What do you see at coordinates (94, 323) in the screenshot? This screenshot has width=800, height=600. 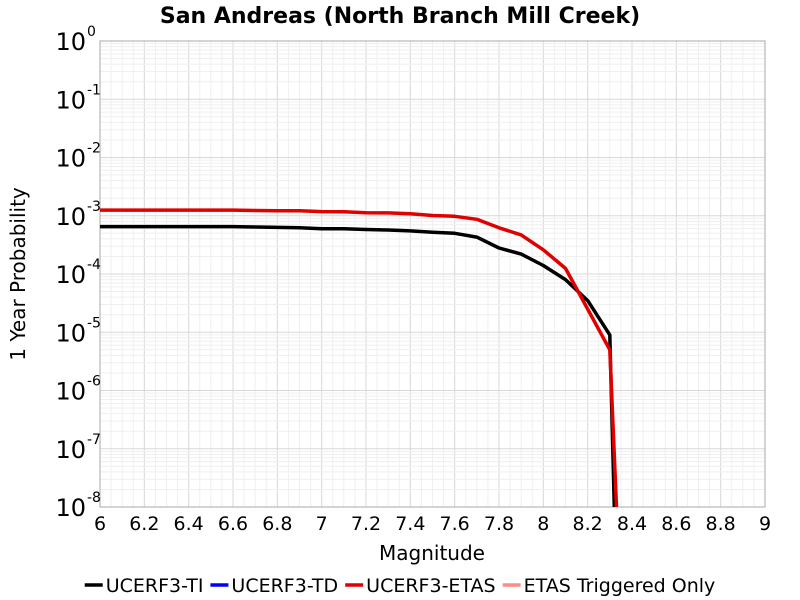 I see `y-tick-exponent: -5` at bounding box center [94, 323].